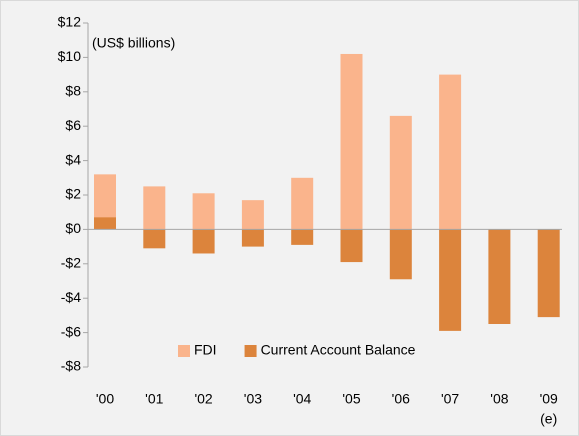 The height and width of the screenshot is (436, 579). I want to click on y-tick-label: $4, so click(73, 159).